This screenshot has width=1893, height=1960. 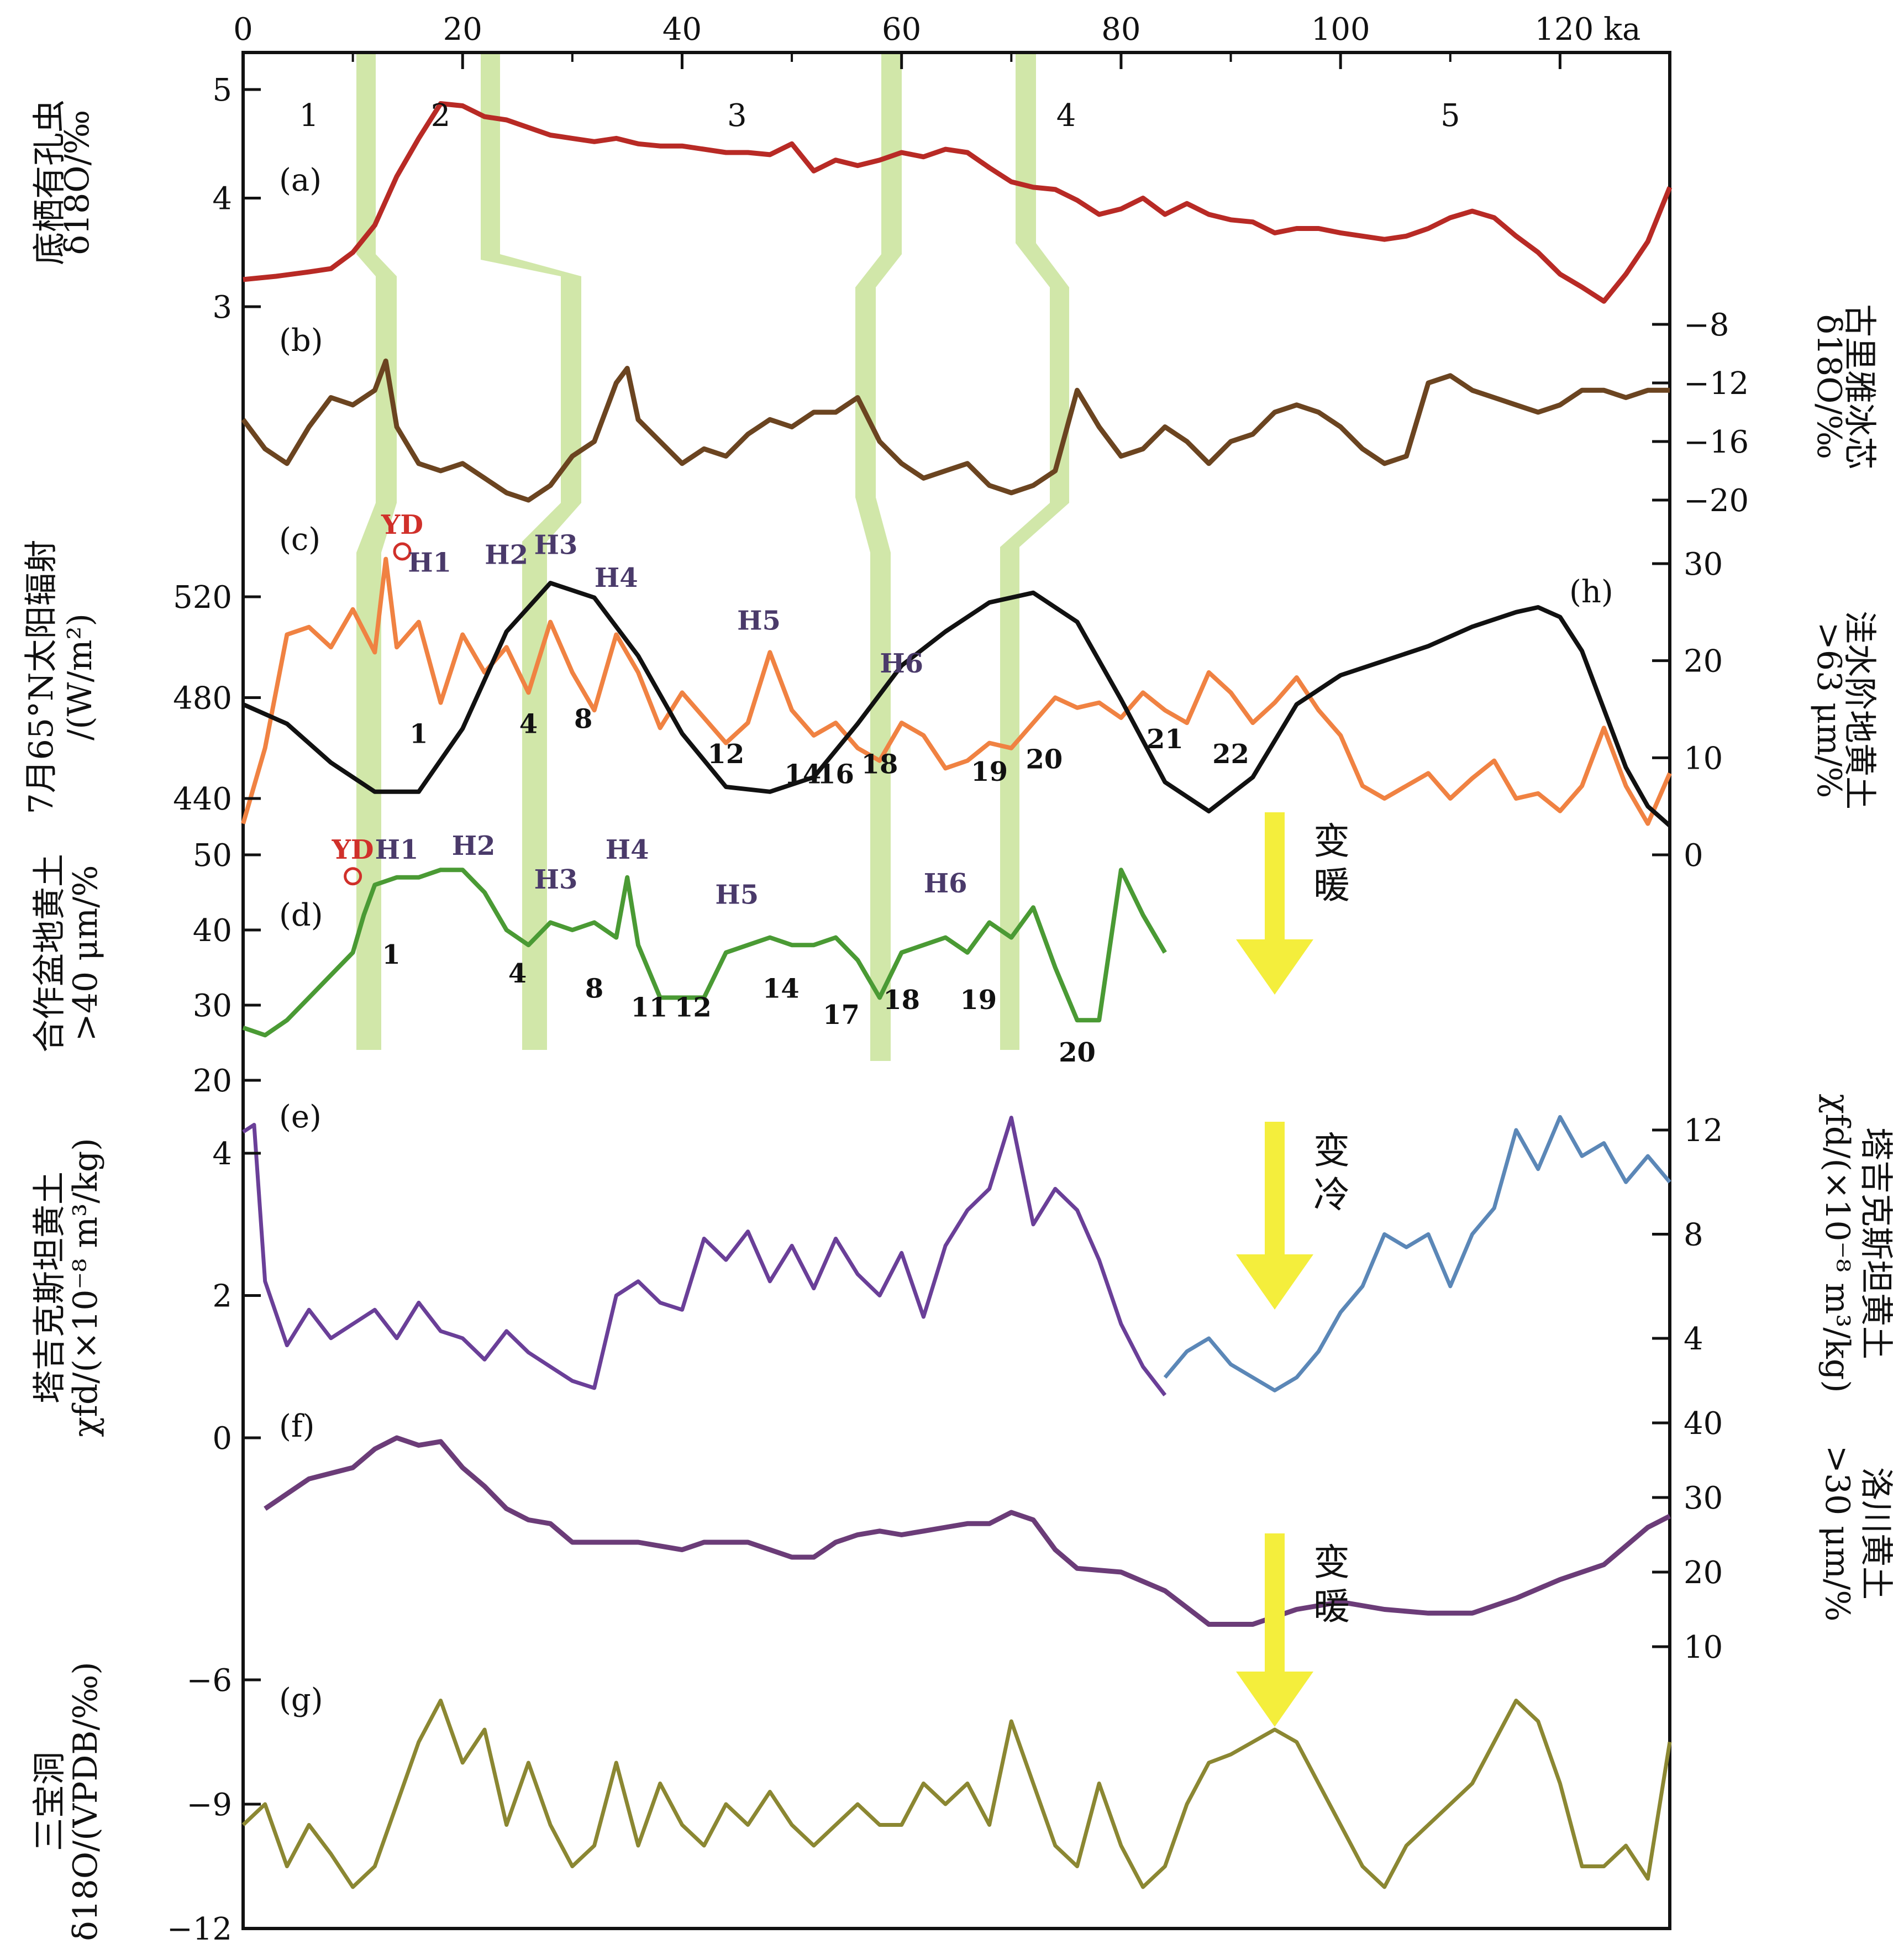 I want to click on y-tick-label-a: 3, so click(x=222, y=307).